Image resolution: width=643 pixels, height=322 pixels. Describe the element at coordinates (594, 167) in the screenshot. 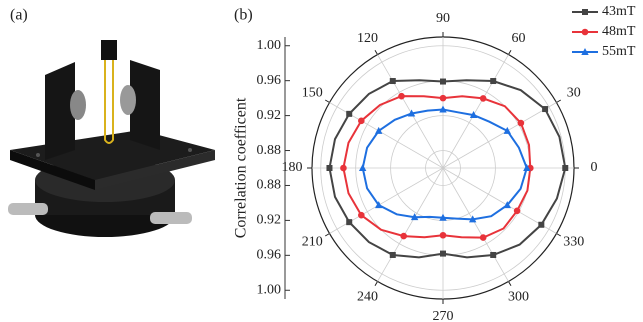

I see `theta-tick-label: 0` at that location.